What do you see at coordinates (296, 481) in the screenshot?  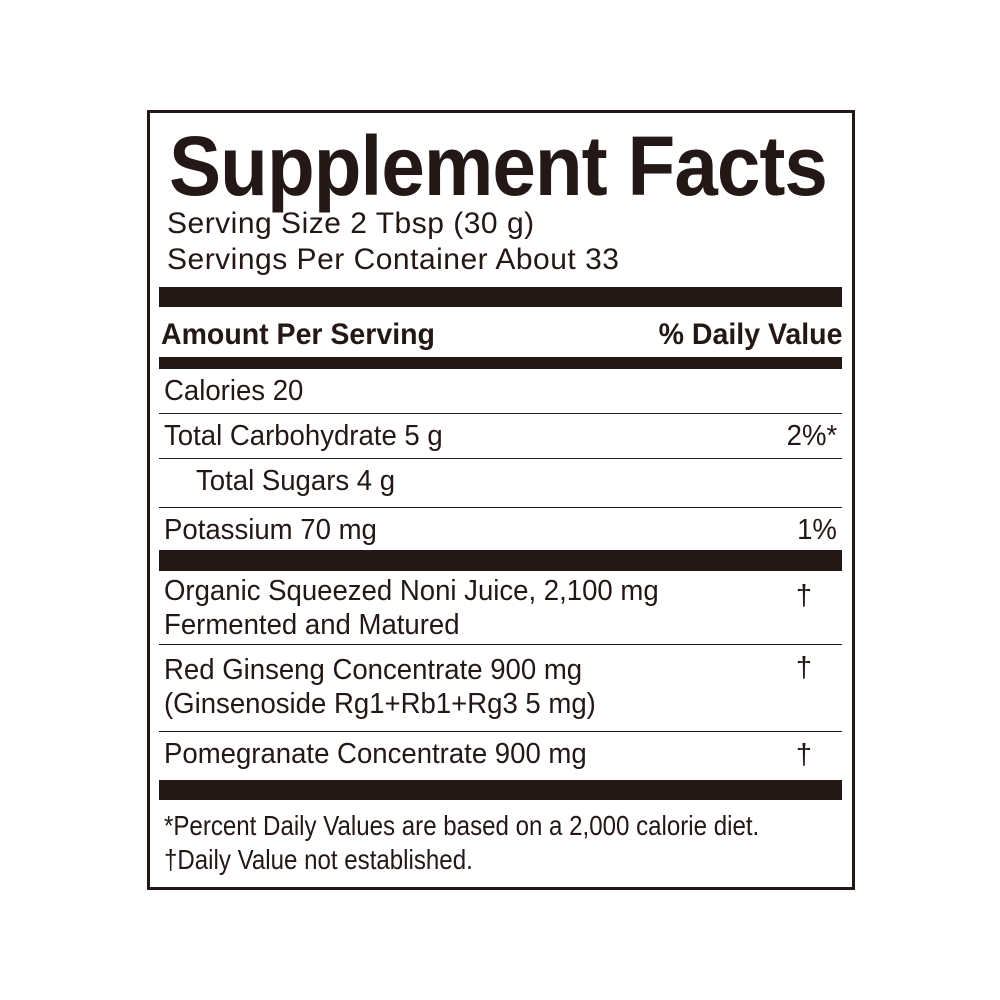 I see `nutrient-name: Total Sugars 4 g` at bounding box center [296, 481].